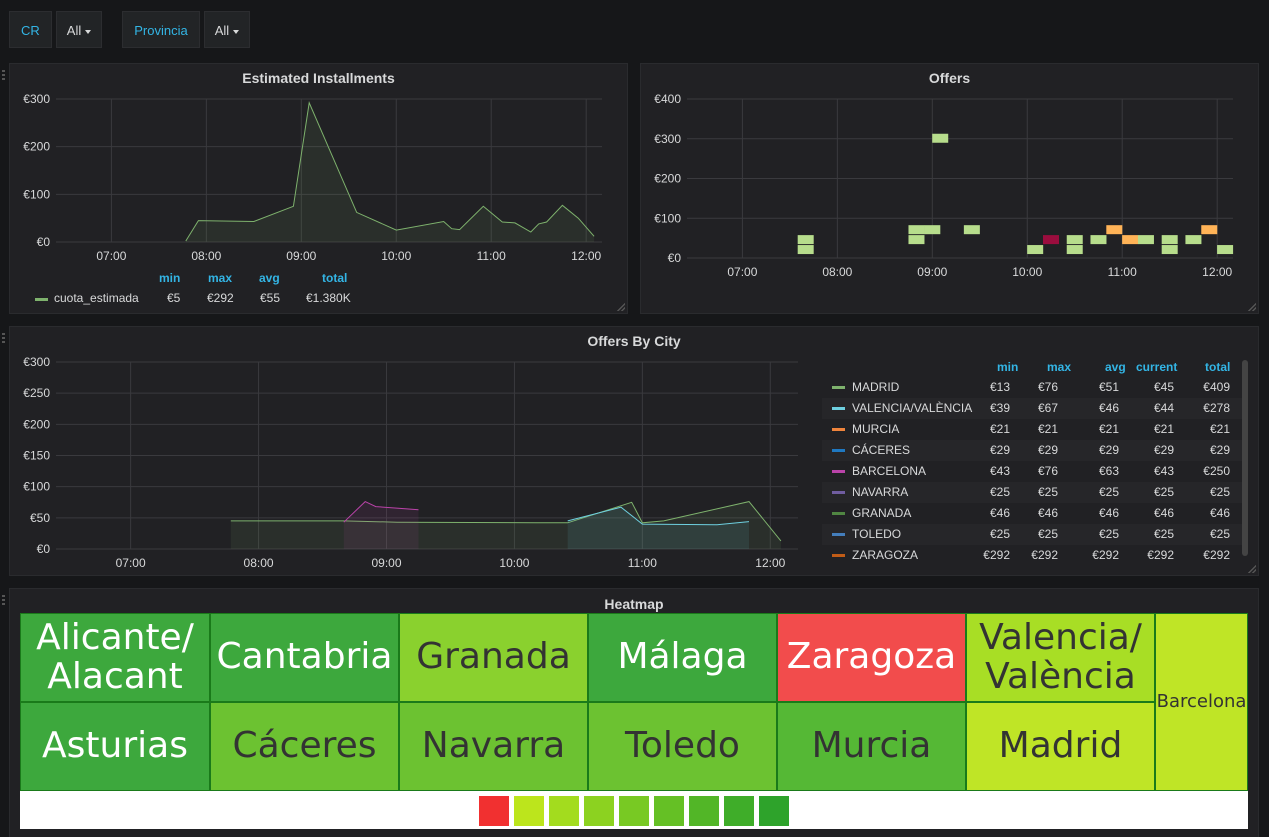 This screenshot has width=1269, height=837. What do you see at coordinates (1245, 458) in the screenshot?
I see `legend-scrollbar` at bounding box center [1245, 458].